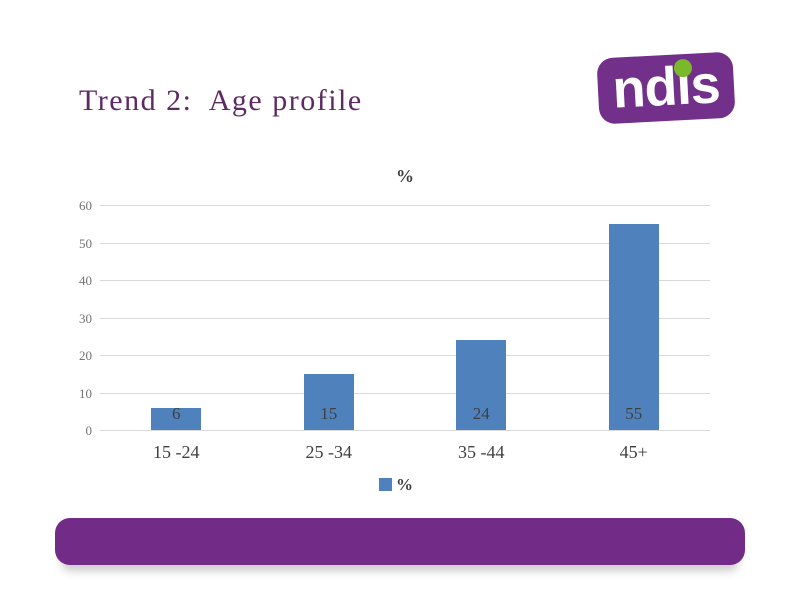 The image size is (792, 612). Describe the element at coordinates (385, 484) in the screenshot. I see `legend-swatch-icon` at that location.